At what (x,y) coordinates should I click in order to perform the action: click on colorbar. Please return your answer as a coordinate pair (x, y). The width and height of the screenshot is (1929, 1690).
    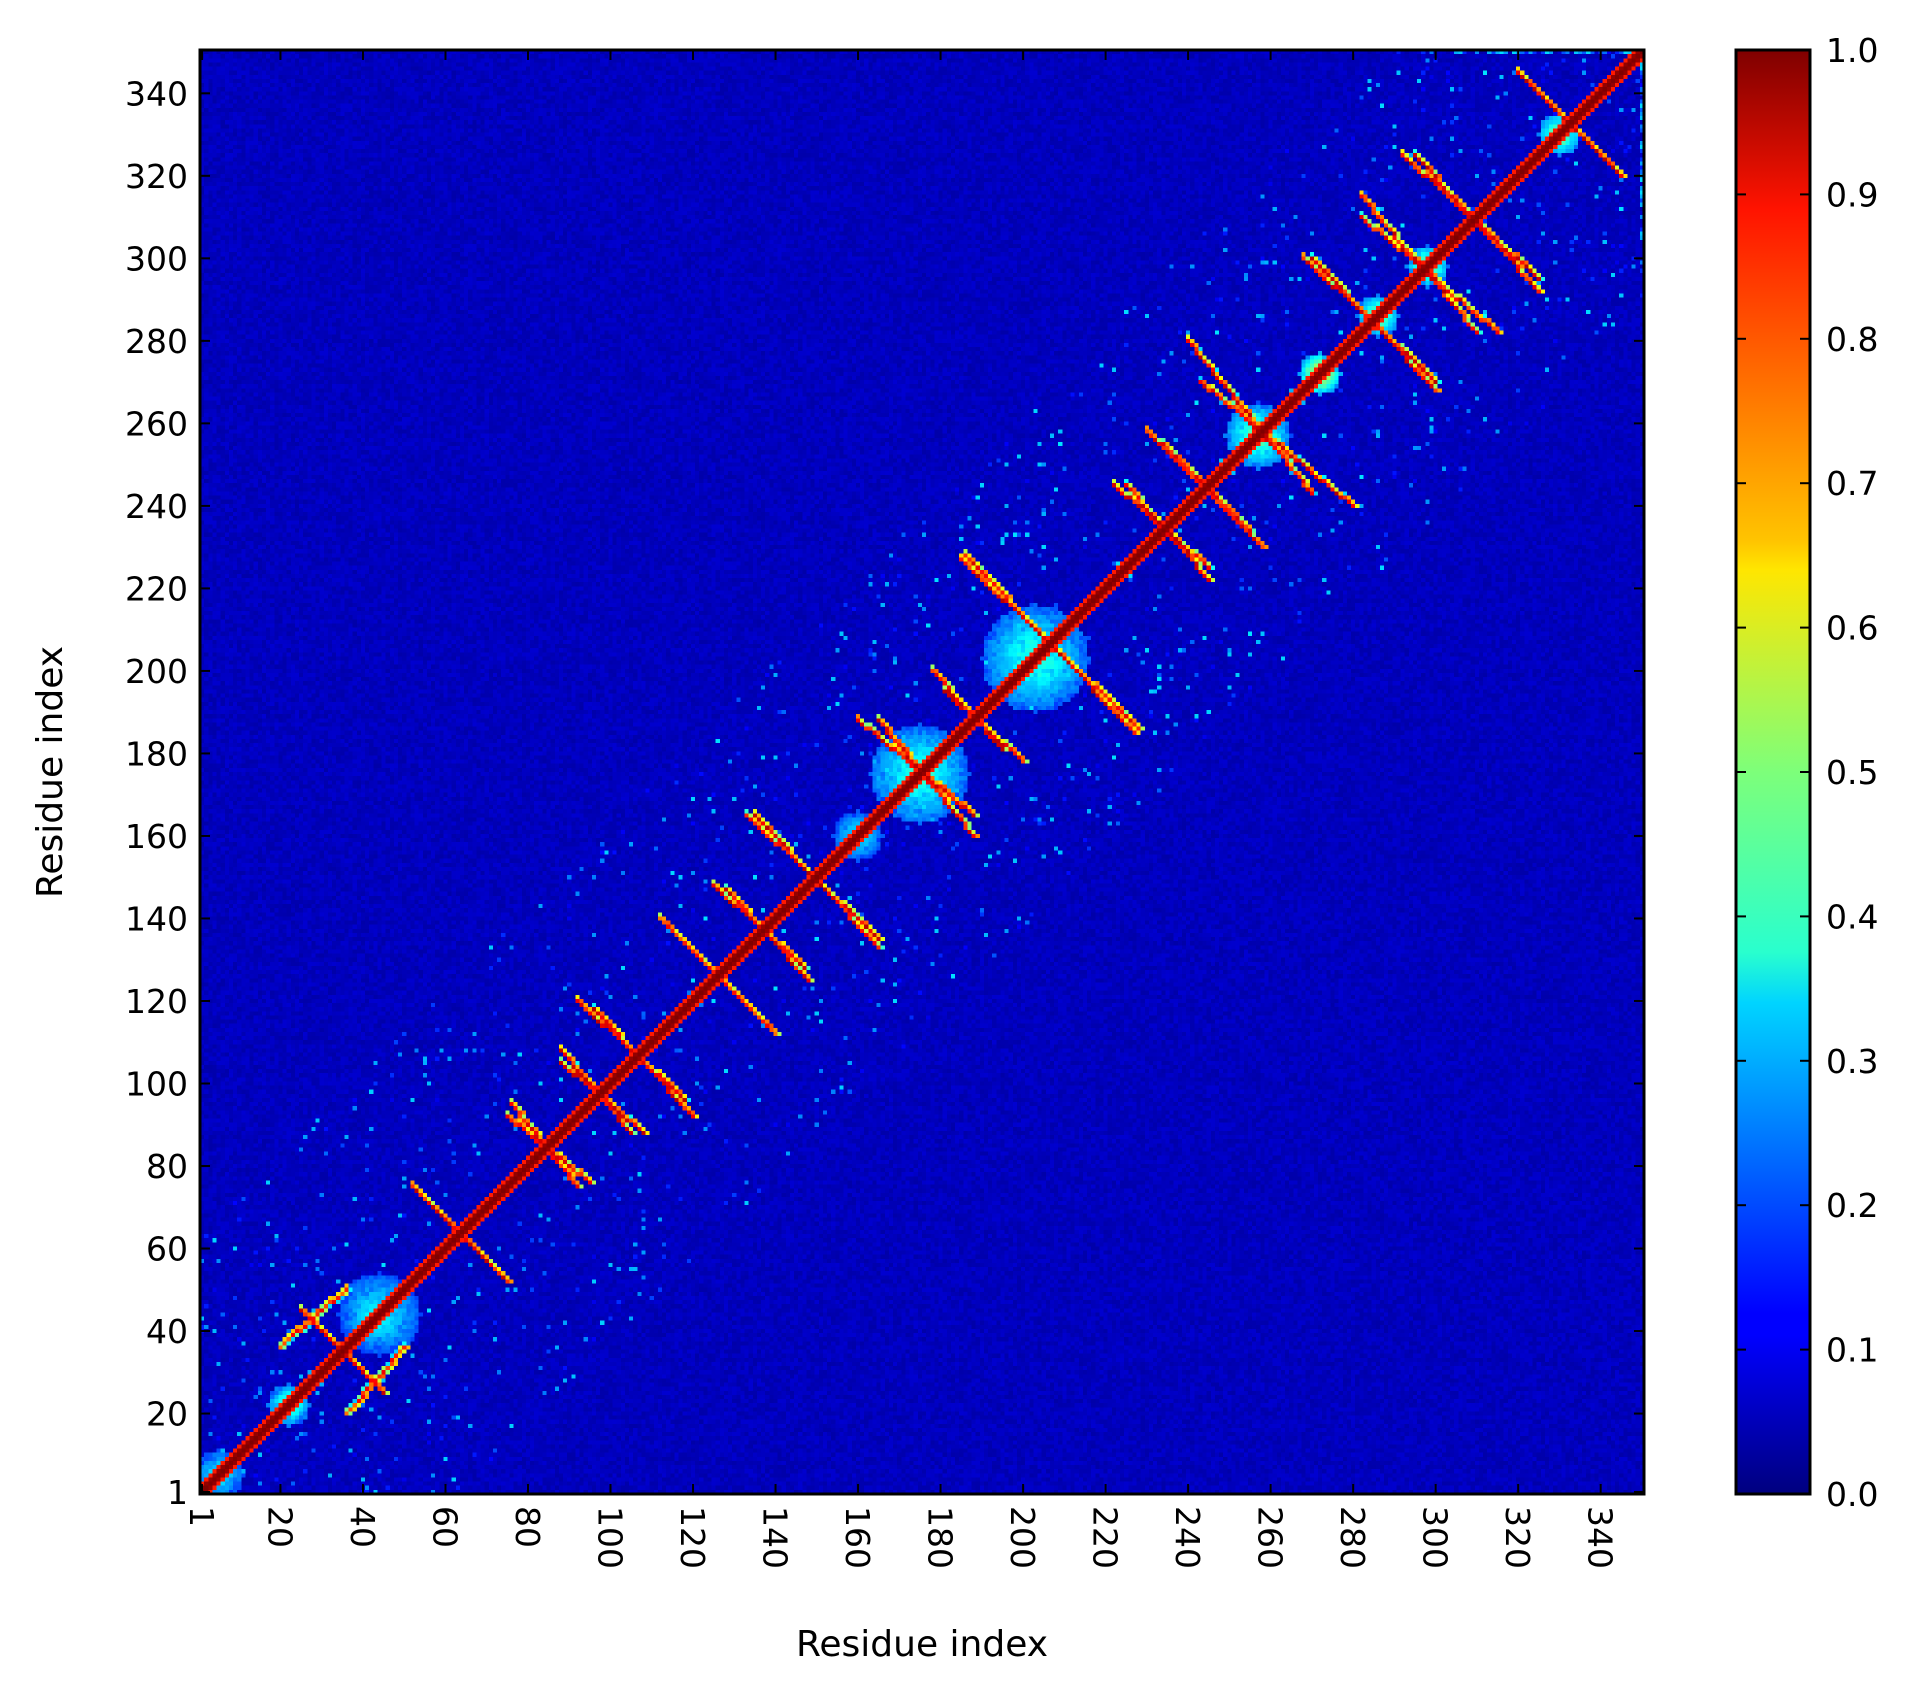
    Looking at the image, I should click on (1773, 772).